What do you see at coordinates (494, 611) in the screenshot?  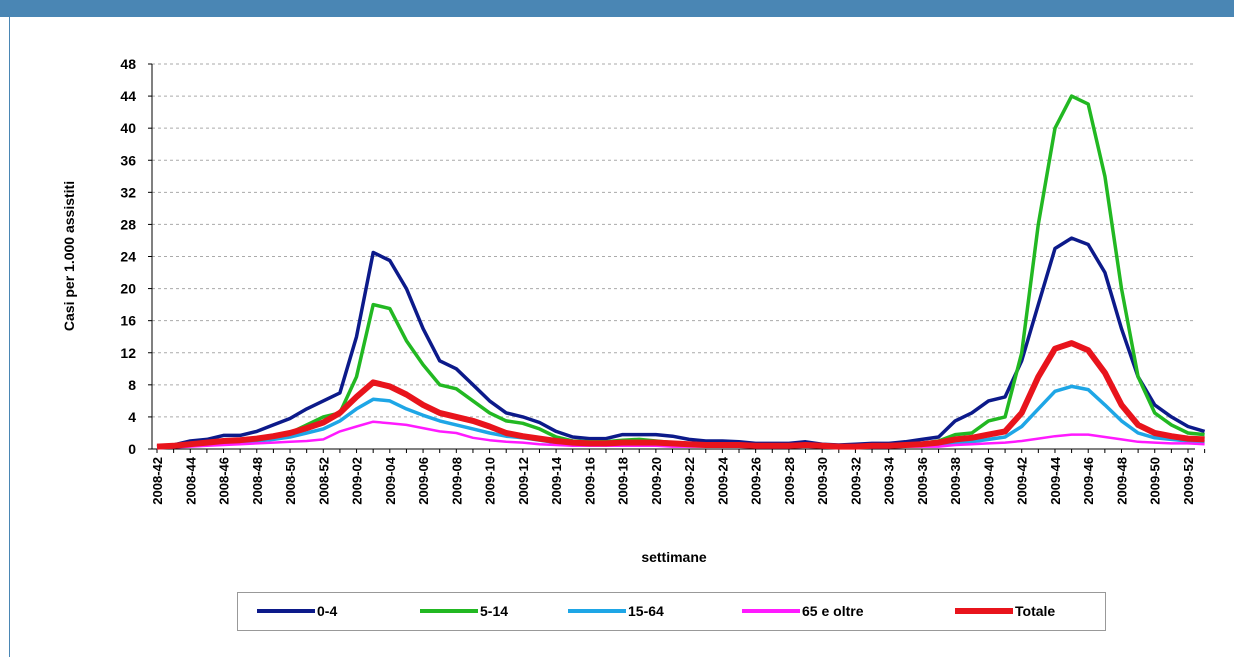 I see `legend-label: 5-14` at bounding box center [494, 611].